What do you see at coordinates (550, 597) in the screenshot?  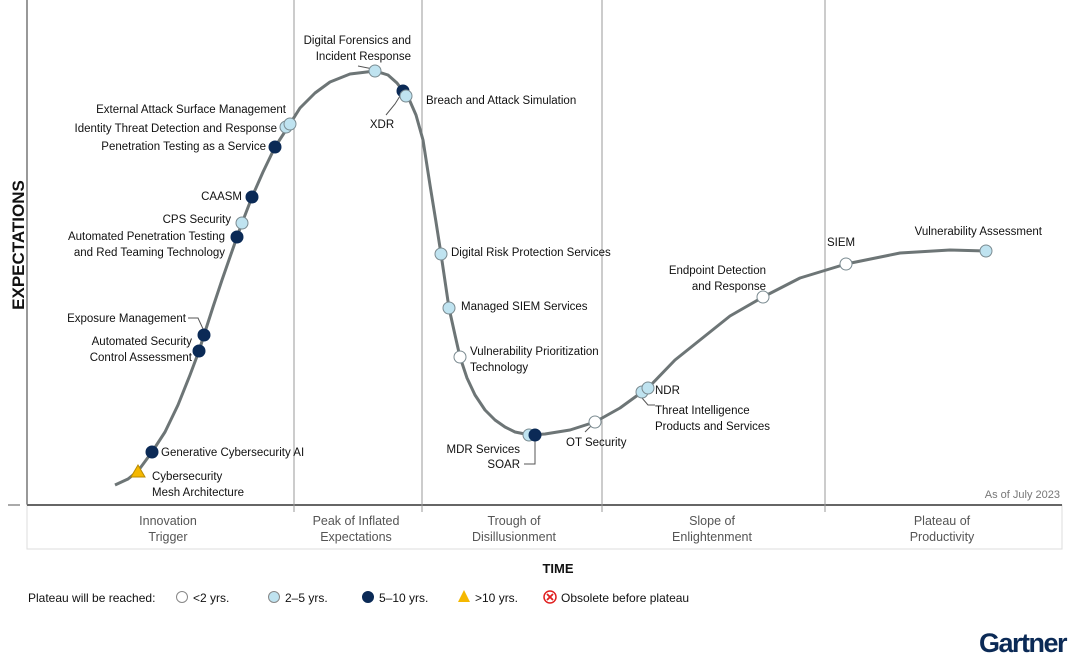 I see `x-icon` at bounding box center [550, 597].